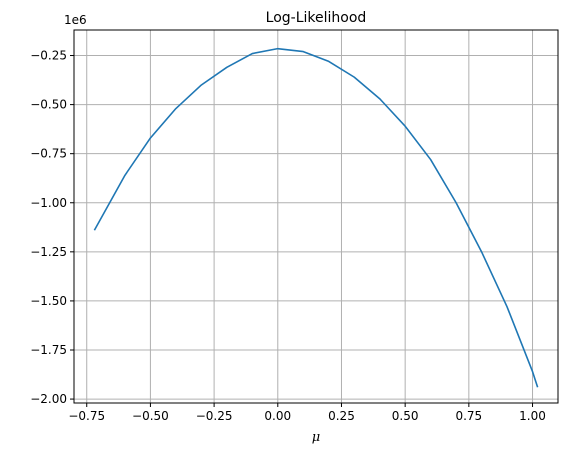 This screenshot has width=568, height=454. I want to click on y-axis-offset-label: 1e6, so click(75, 20).